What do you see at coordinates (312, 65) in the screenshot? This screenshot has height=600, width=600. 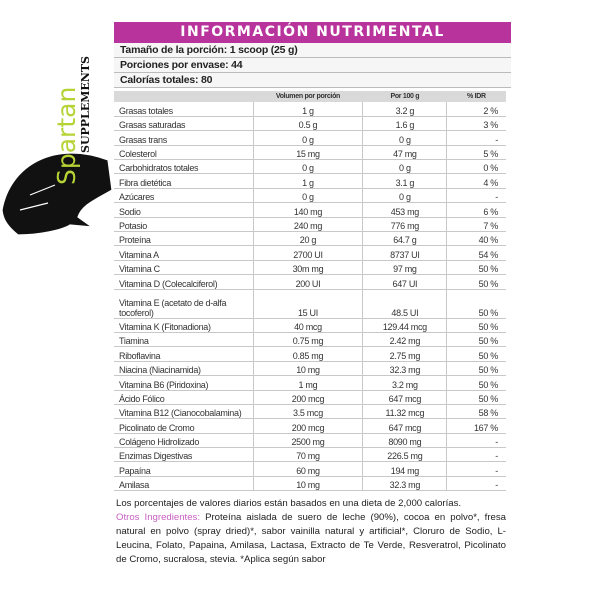 I see `servings-per-container: Porciones por envase: 44` at bounding box center [312, 65].